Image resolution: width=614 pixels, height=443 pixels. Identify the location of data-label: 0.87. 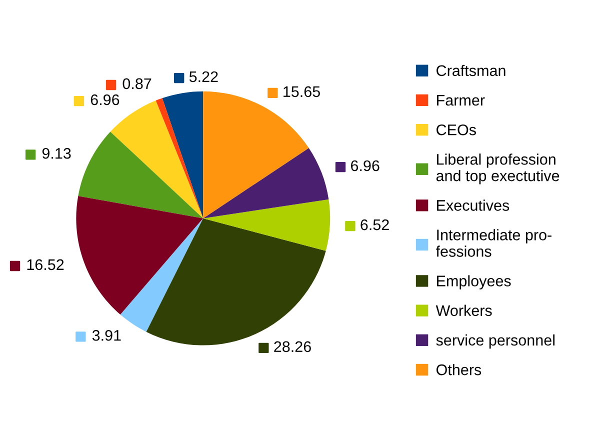
(137, 84).